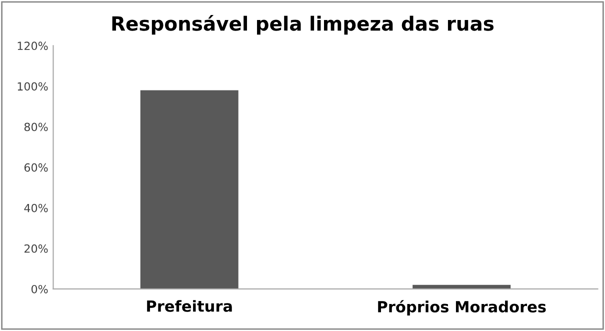 This screenshot has height=331, width=605. I want to click on y-tick-label: 40%, so click(36, 208).